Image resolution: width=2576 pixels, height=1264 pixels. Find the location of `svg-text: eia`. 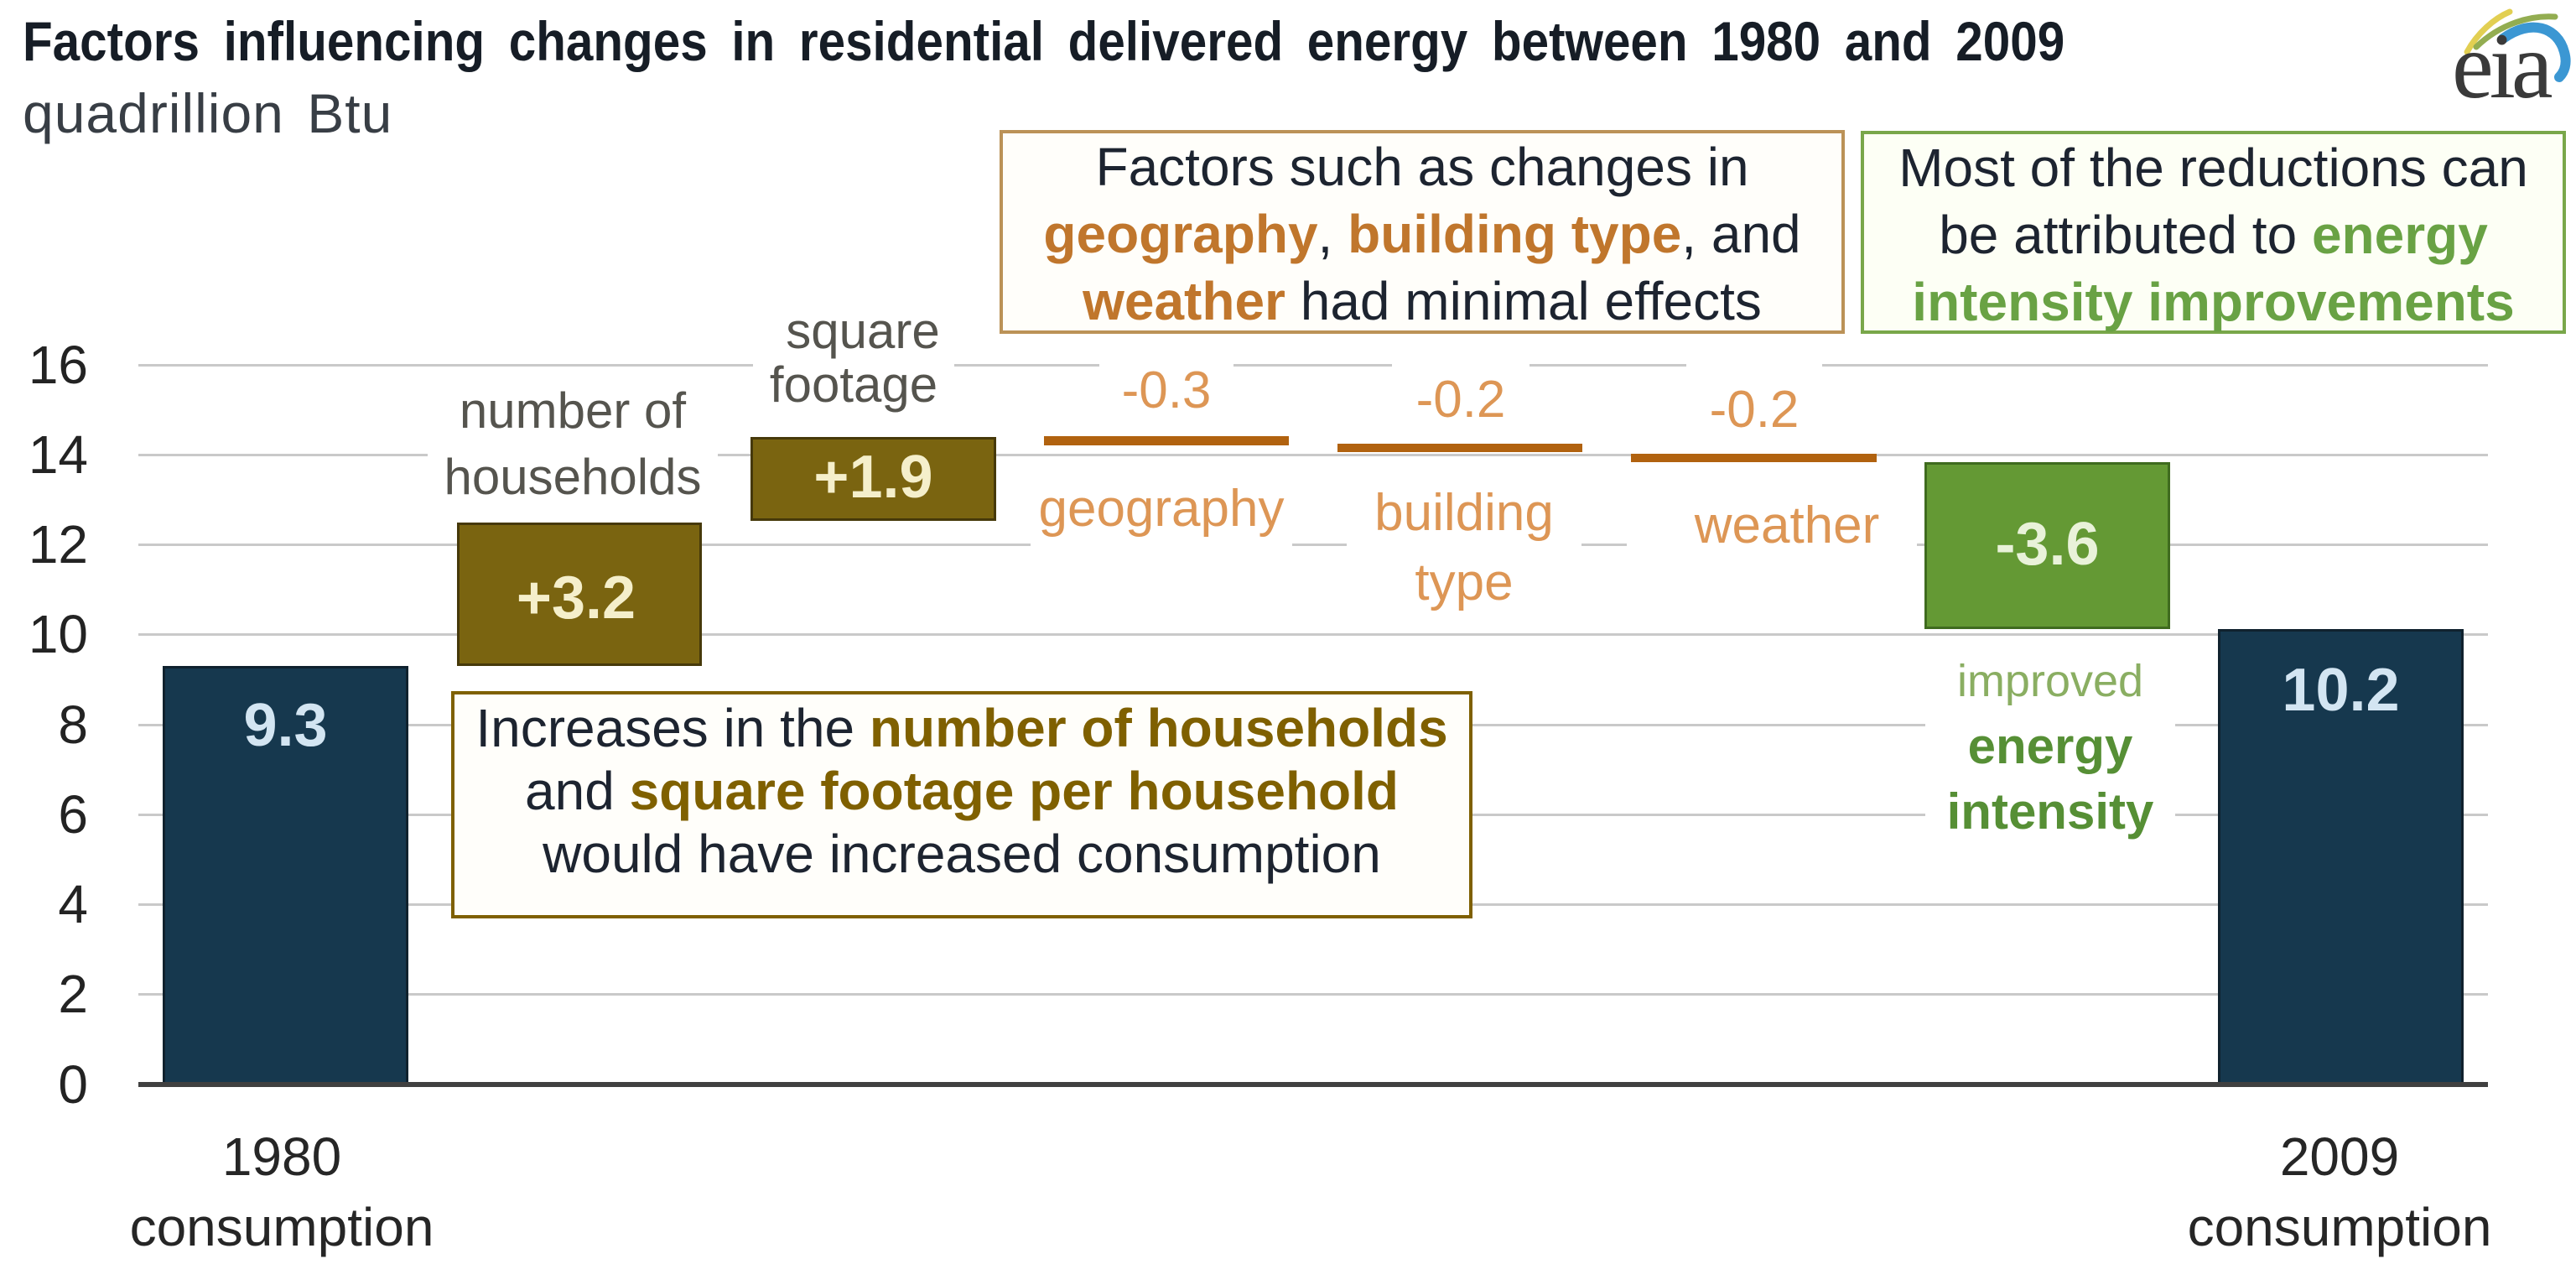

svg-text: eia is located at coordinates (2502, 66).